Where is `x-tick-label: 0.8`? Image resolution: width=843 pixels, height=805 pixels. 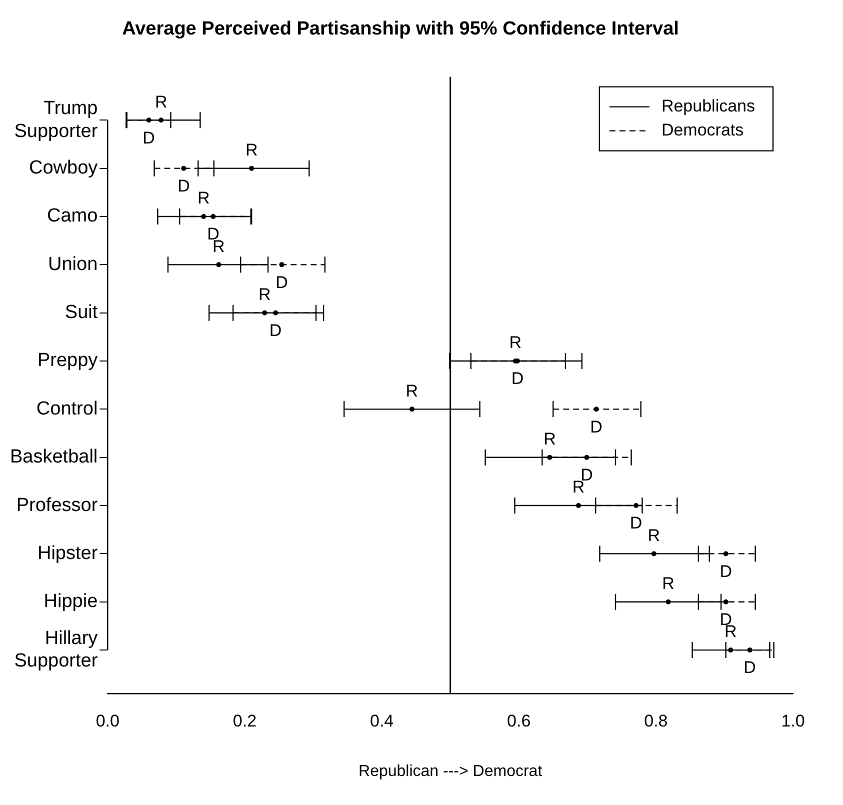 x-tick-label: 0.8 is located at coordinates (656, 720).